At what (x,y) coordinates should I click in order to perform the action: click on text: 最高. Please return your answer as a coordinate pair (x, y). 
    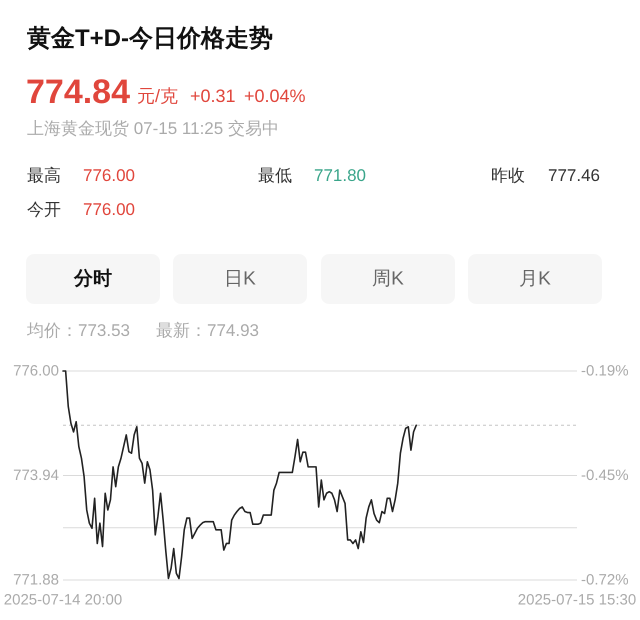
    Looking at the image, I should click on (44, 175).